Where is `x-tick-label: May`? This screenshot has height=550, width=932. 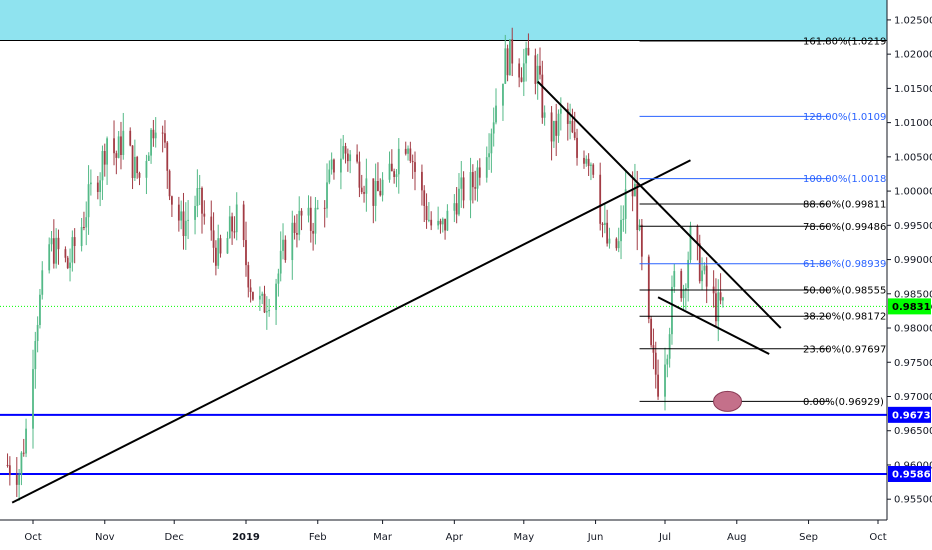 x-tick-label: May is located at coordinates (523, 537).